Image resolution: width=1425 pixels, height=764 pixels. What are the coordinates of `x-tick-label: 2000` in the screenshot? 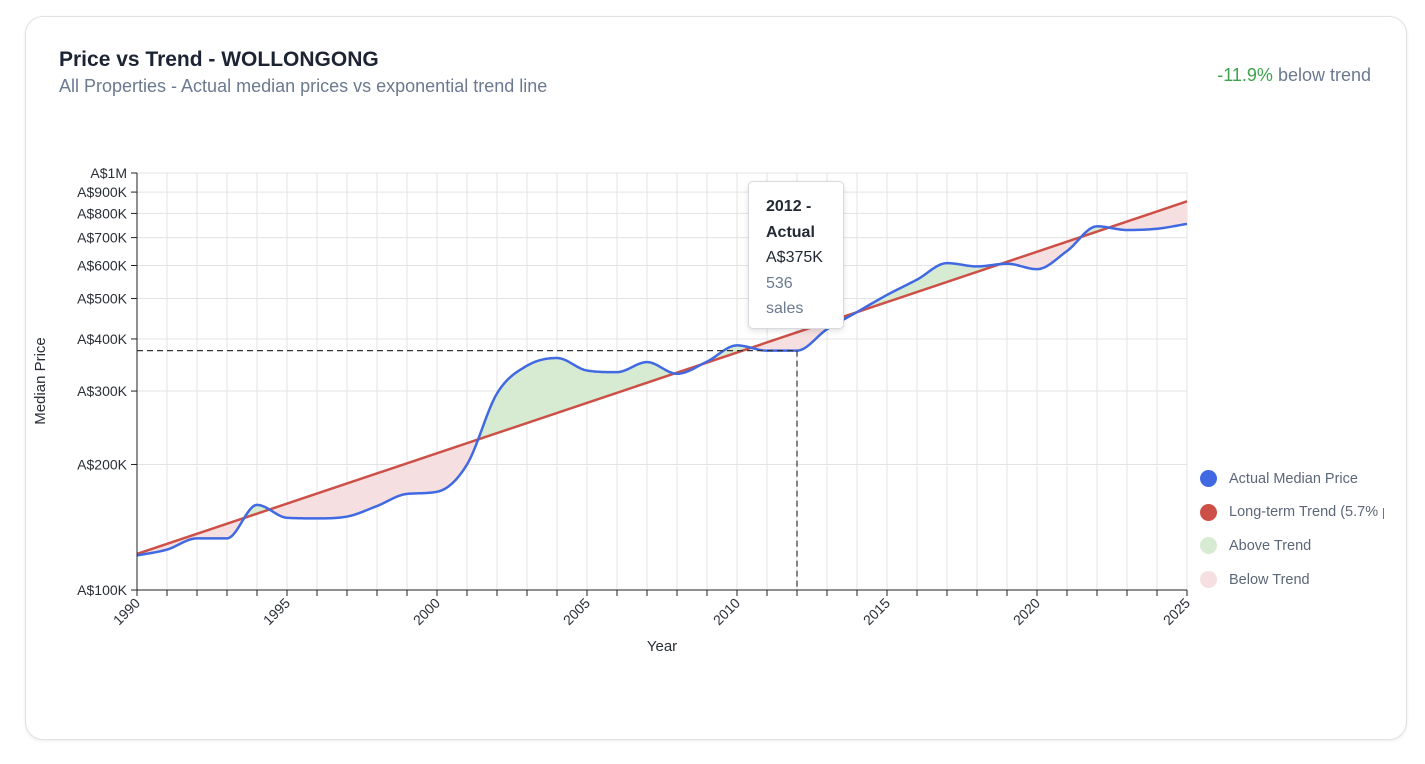 It's located at (426, 611).